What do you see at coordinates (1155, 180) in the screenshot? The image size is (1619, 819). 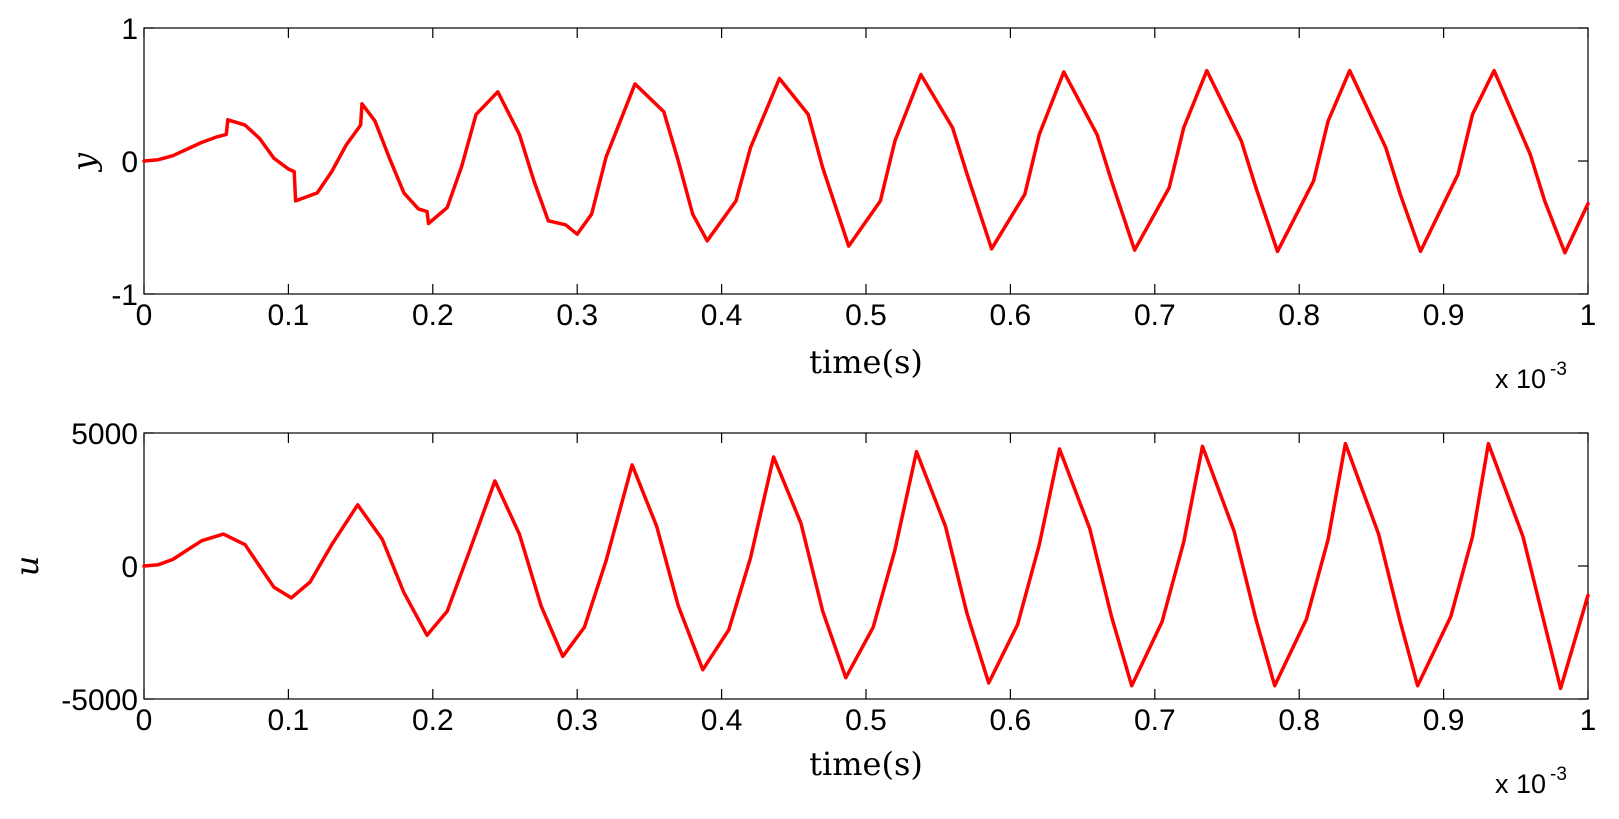 I see `x-tick-y-7: 0.7` at bounding box center [1155, 180].